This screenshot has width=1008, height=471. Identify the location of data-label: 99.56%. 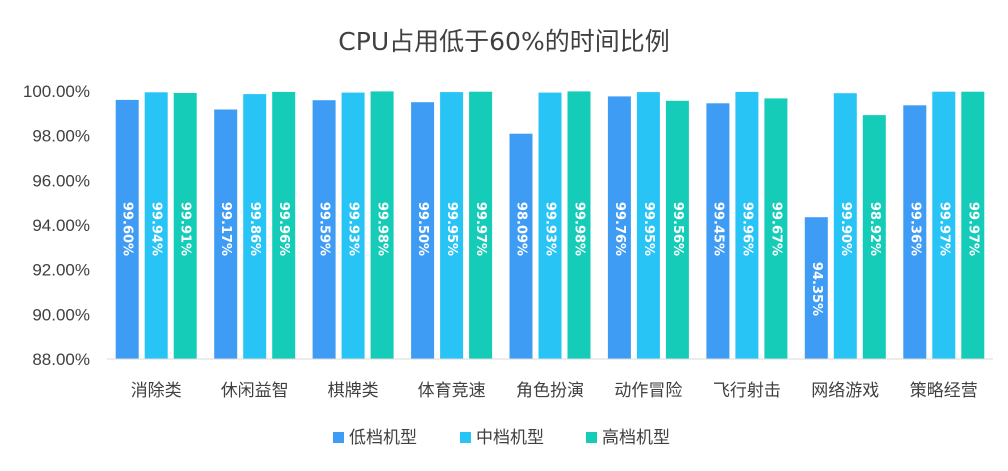
(677, 229).